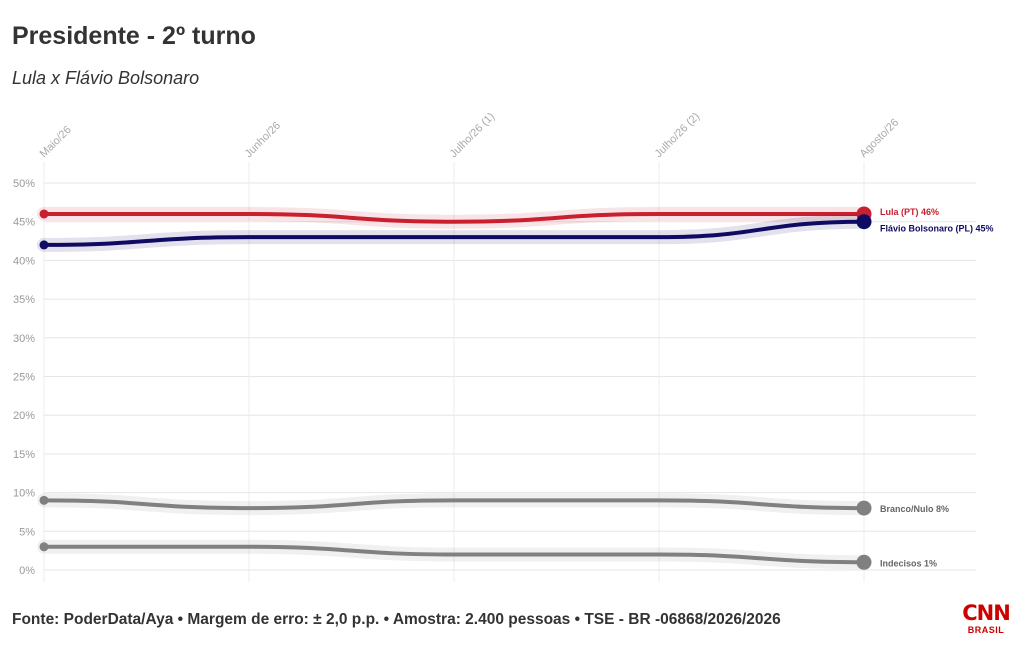  I want to click on y-tick-label: 0%, so click(27, 571).